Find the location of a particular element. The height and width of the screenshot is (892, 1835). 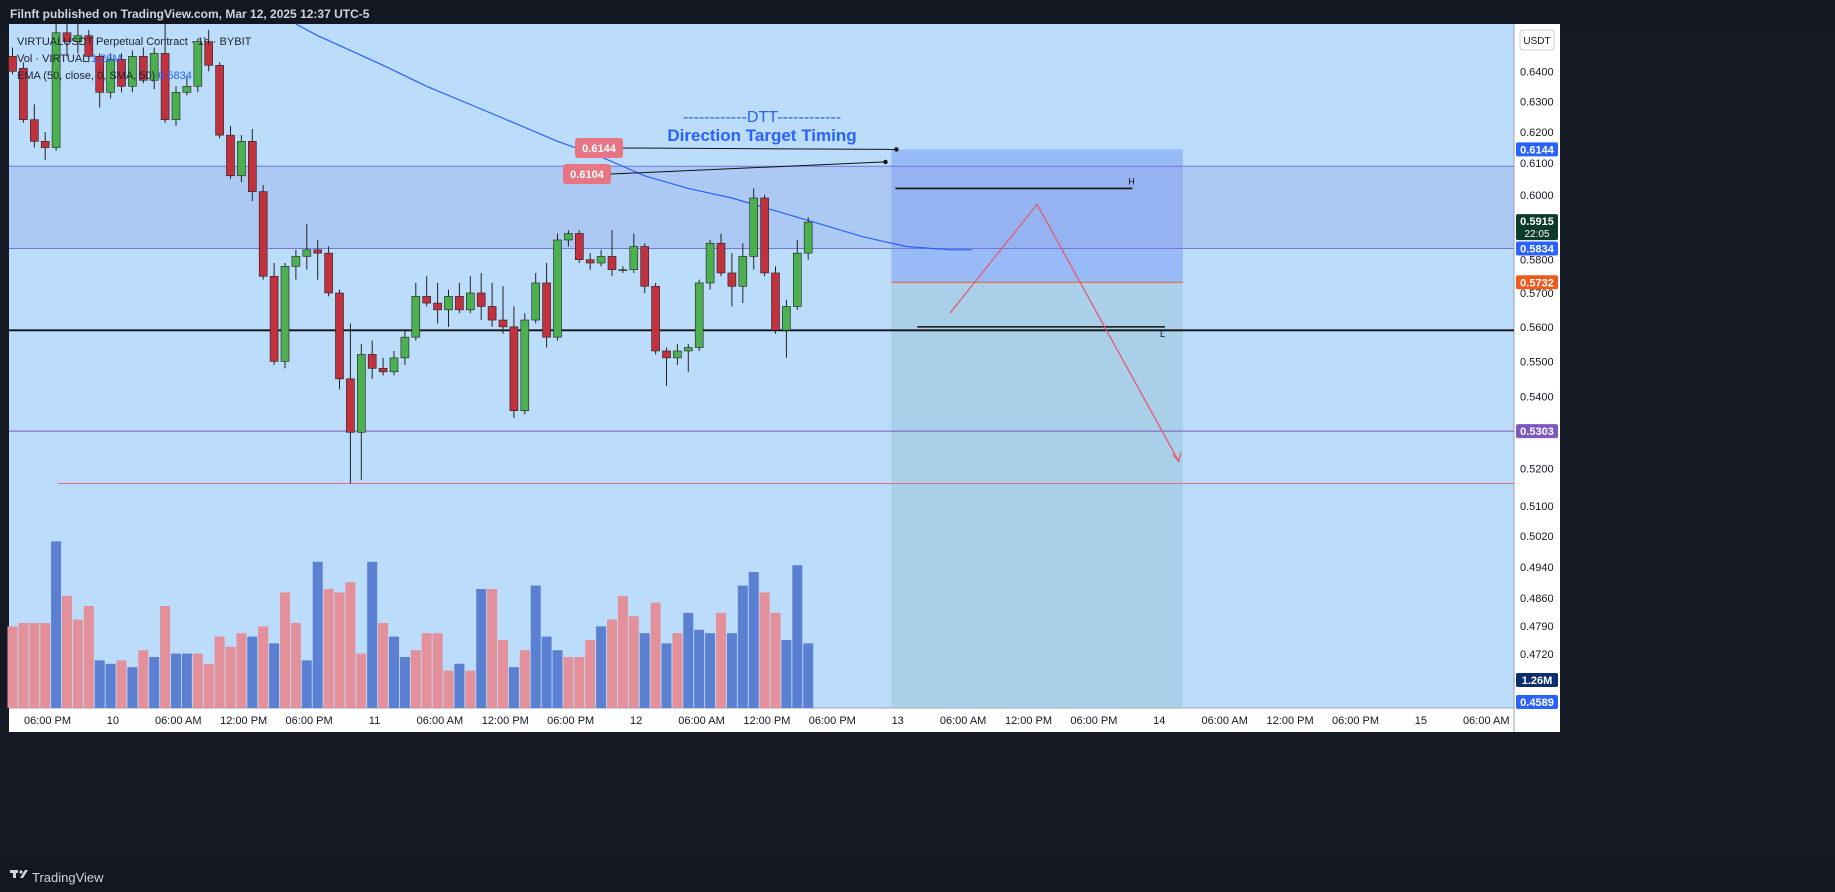

footer-bar: TradingView is located at coordinates (917, 877).